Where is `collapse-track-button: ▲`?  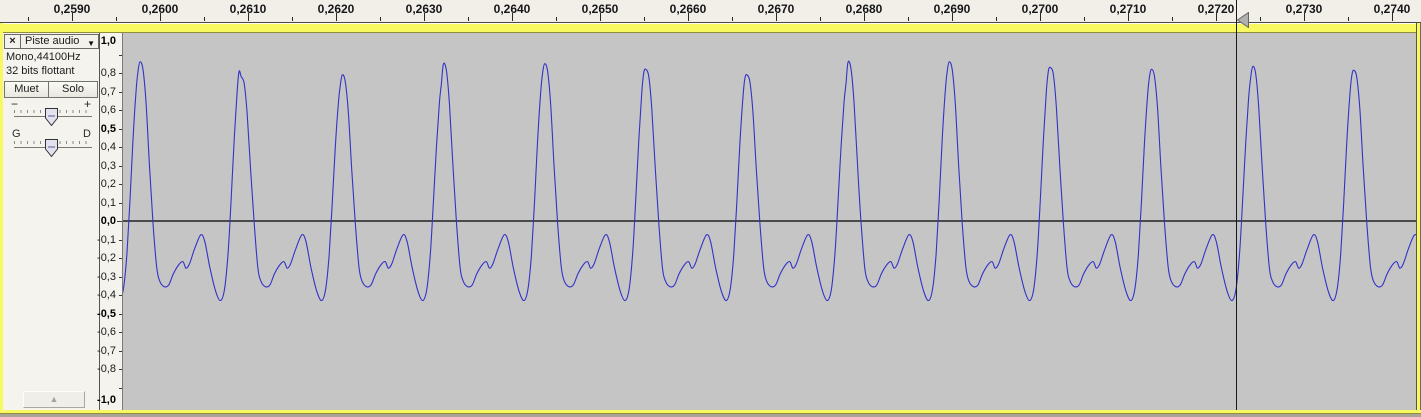 collapse-track-button: ▲ is located at coordinates (54, 399).